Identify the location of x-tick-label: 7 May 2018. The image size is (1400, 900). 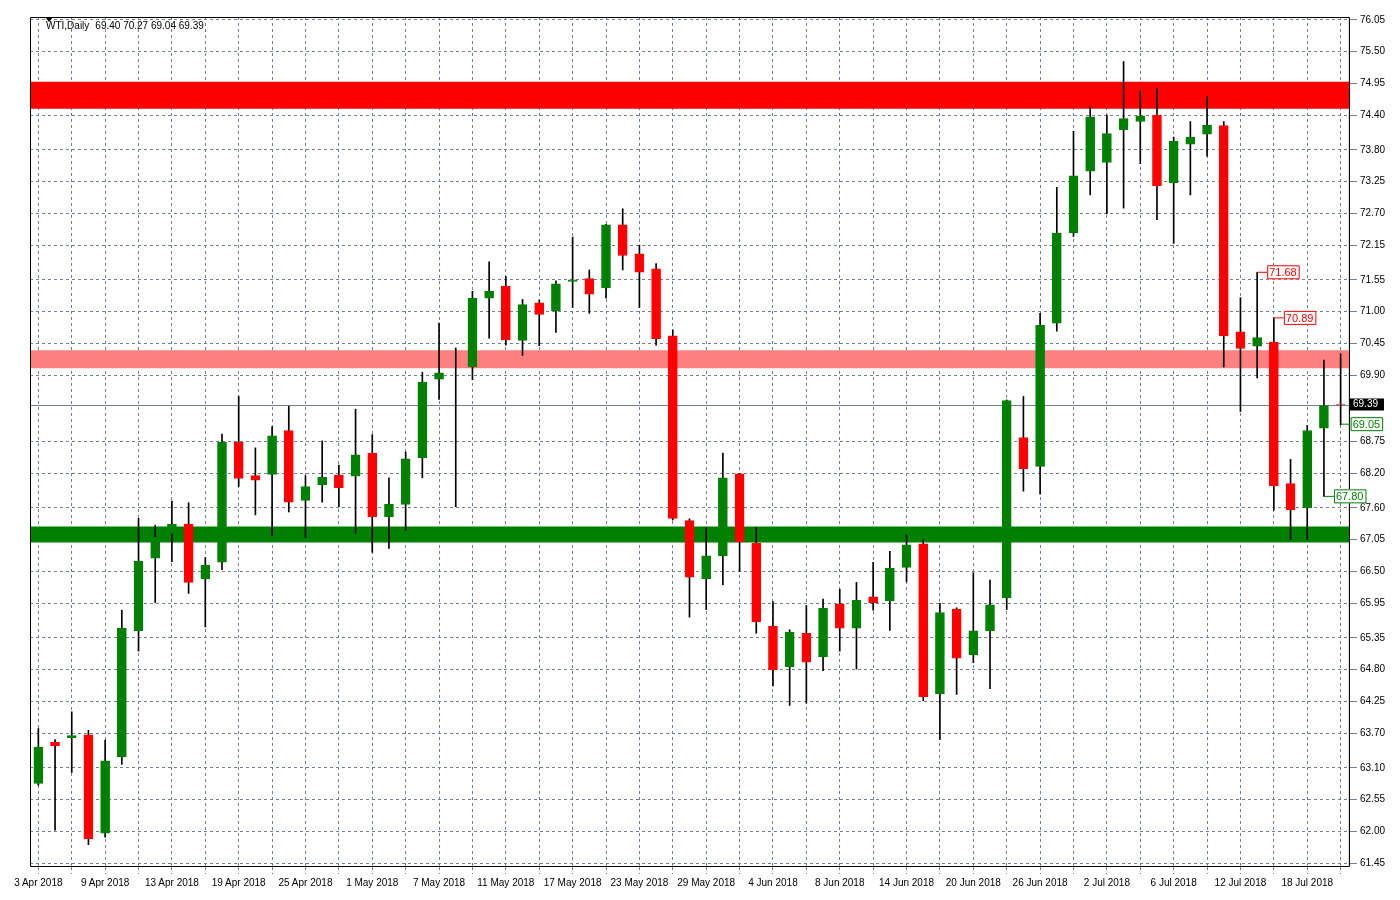
(439, 882).